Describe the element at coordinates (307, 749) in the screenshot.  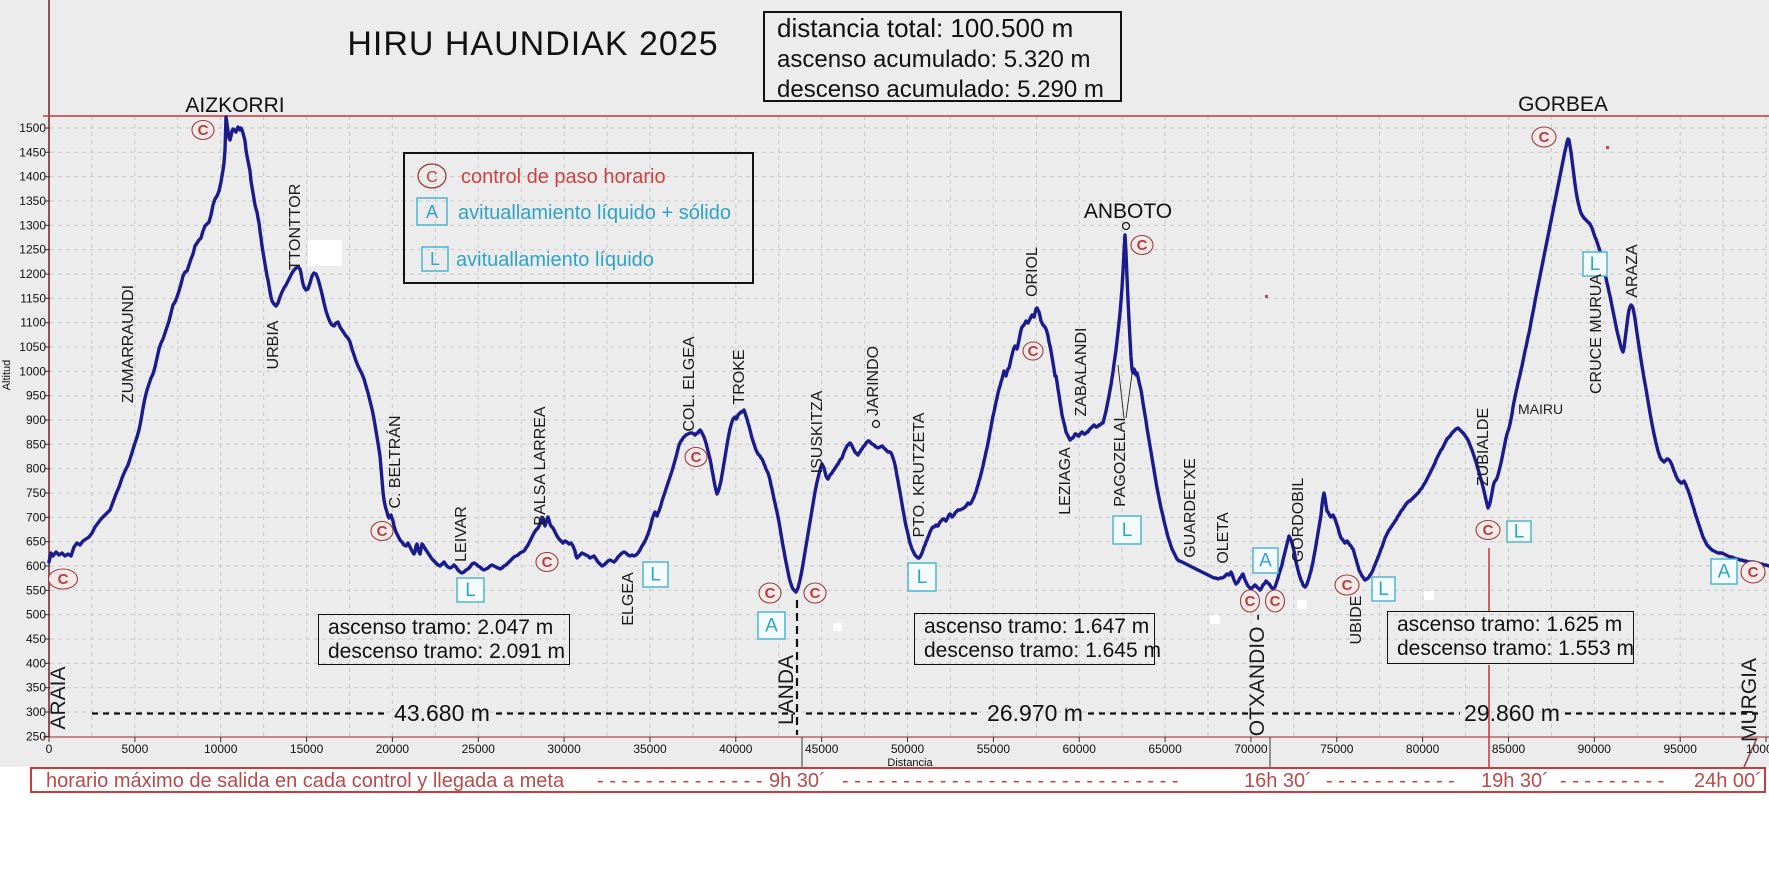
I see `svg-text: 15000` at that location.